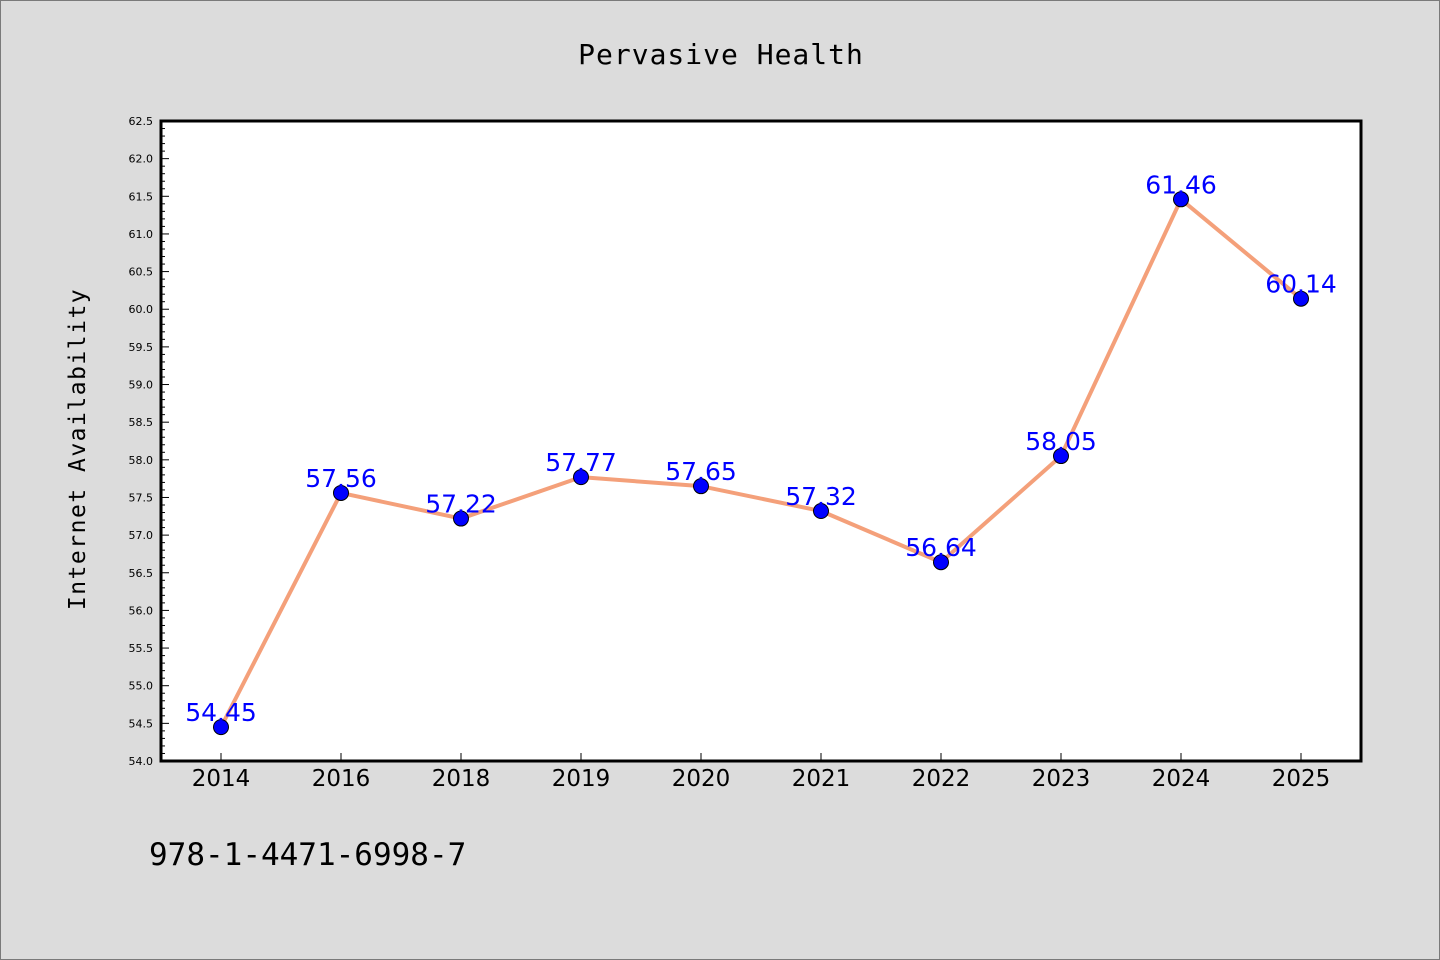 The image size is (1440, 960). What do you see at coordinates (941, 779) in the screenshot?
I see `x-tick-label: 2022` at bounding box center [941, 779].